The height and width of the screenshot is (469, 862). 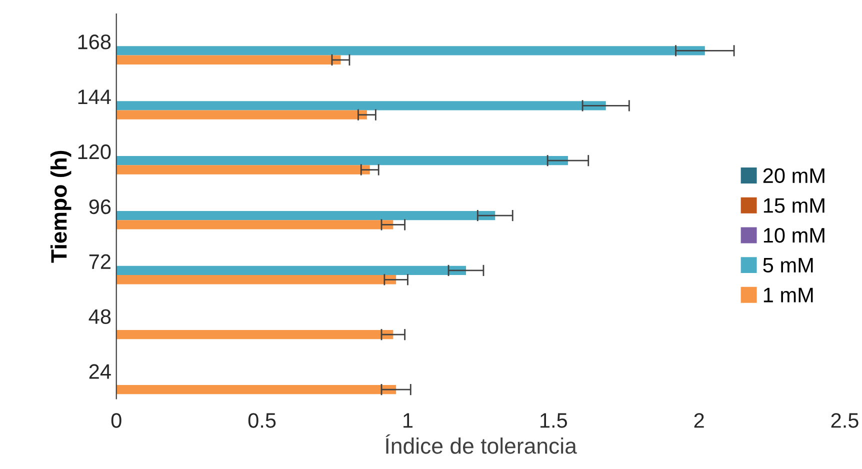 I want to click on x-tick-label: 0, so click(x=116, y=420).